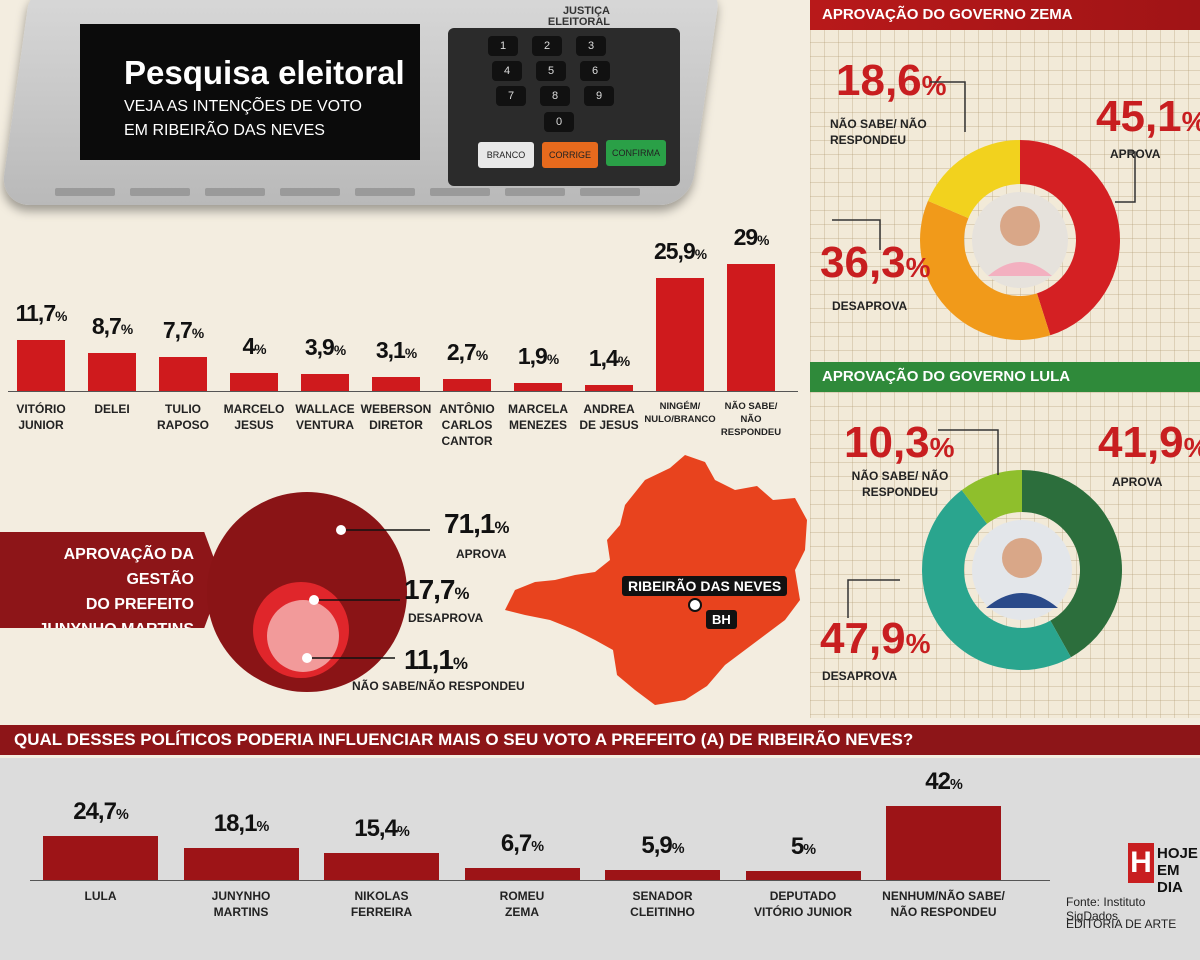  I want to click on candidate-name-label: WEBERSON DIRETOR, so click(396, 417).